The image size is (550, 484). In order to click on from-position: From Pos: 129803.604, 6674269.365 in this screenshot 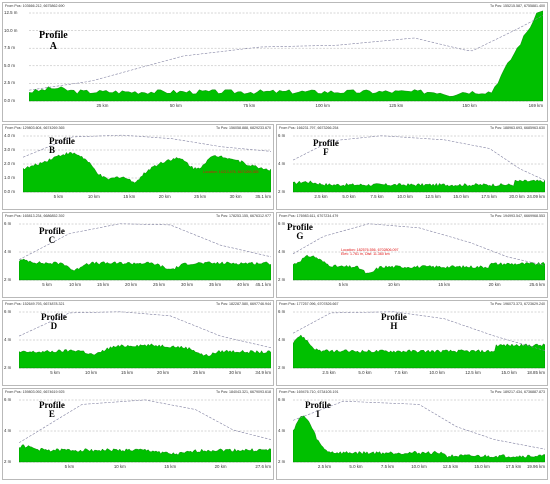, I will do `click(35, 128)`.